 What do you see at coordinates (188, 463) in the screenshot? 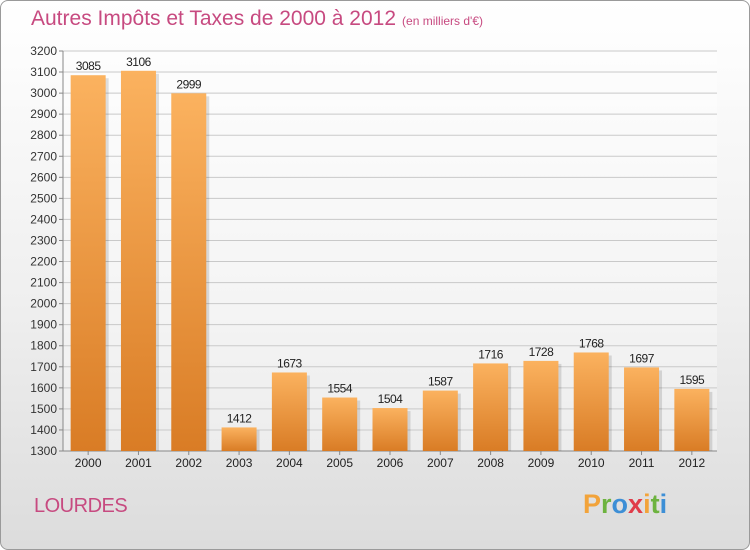
I see `x-tick-label: 2002` at bounding box center [188, 463].